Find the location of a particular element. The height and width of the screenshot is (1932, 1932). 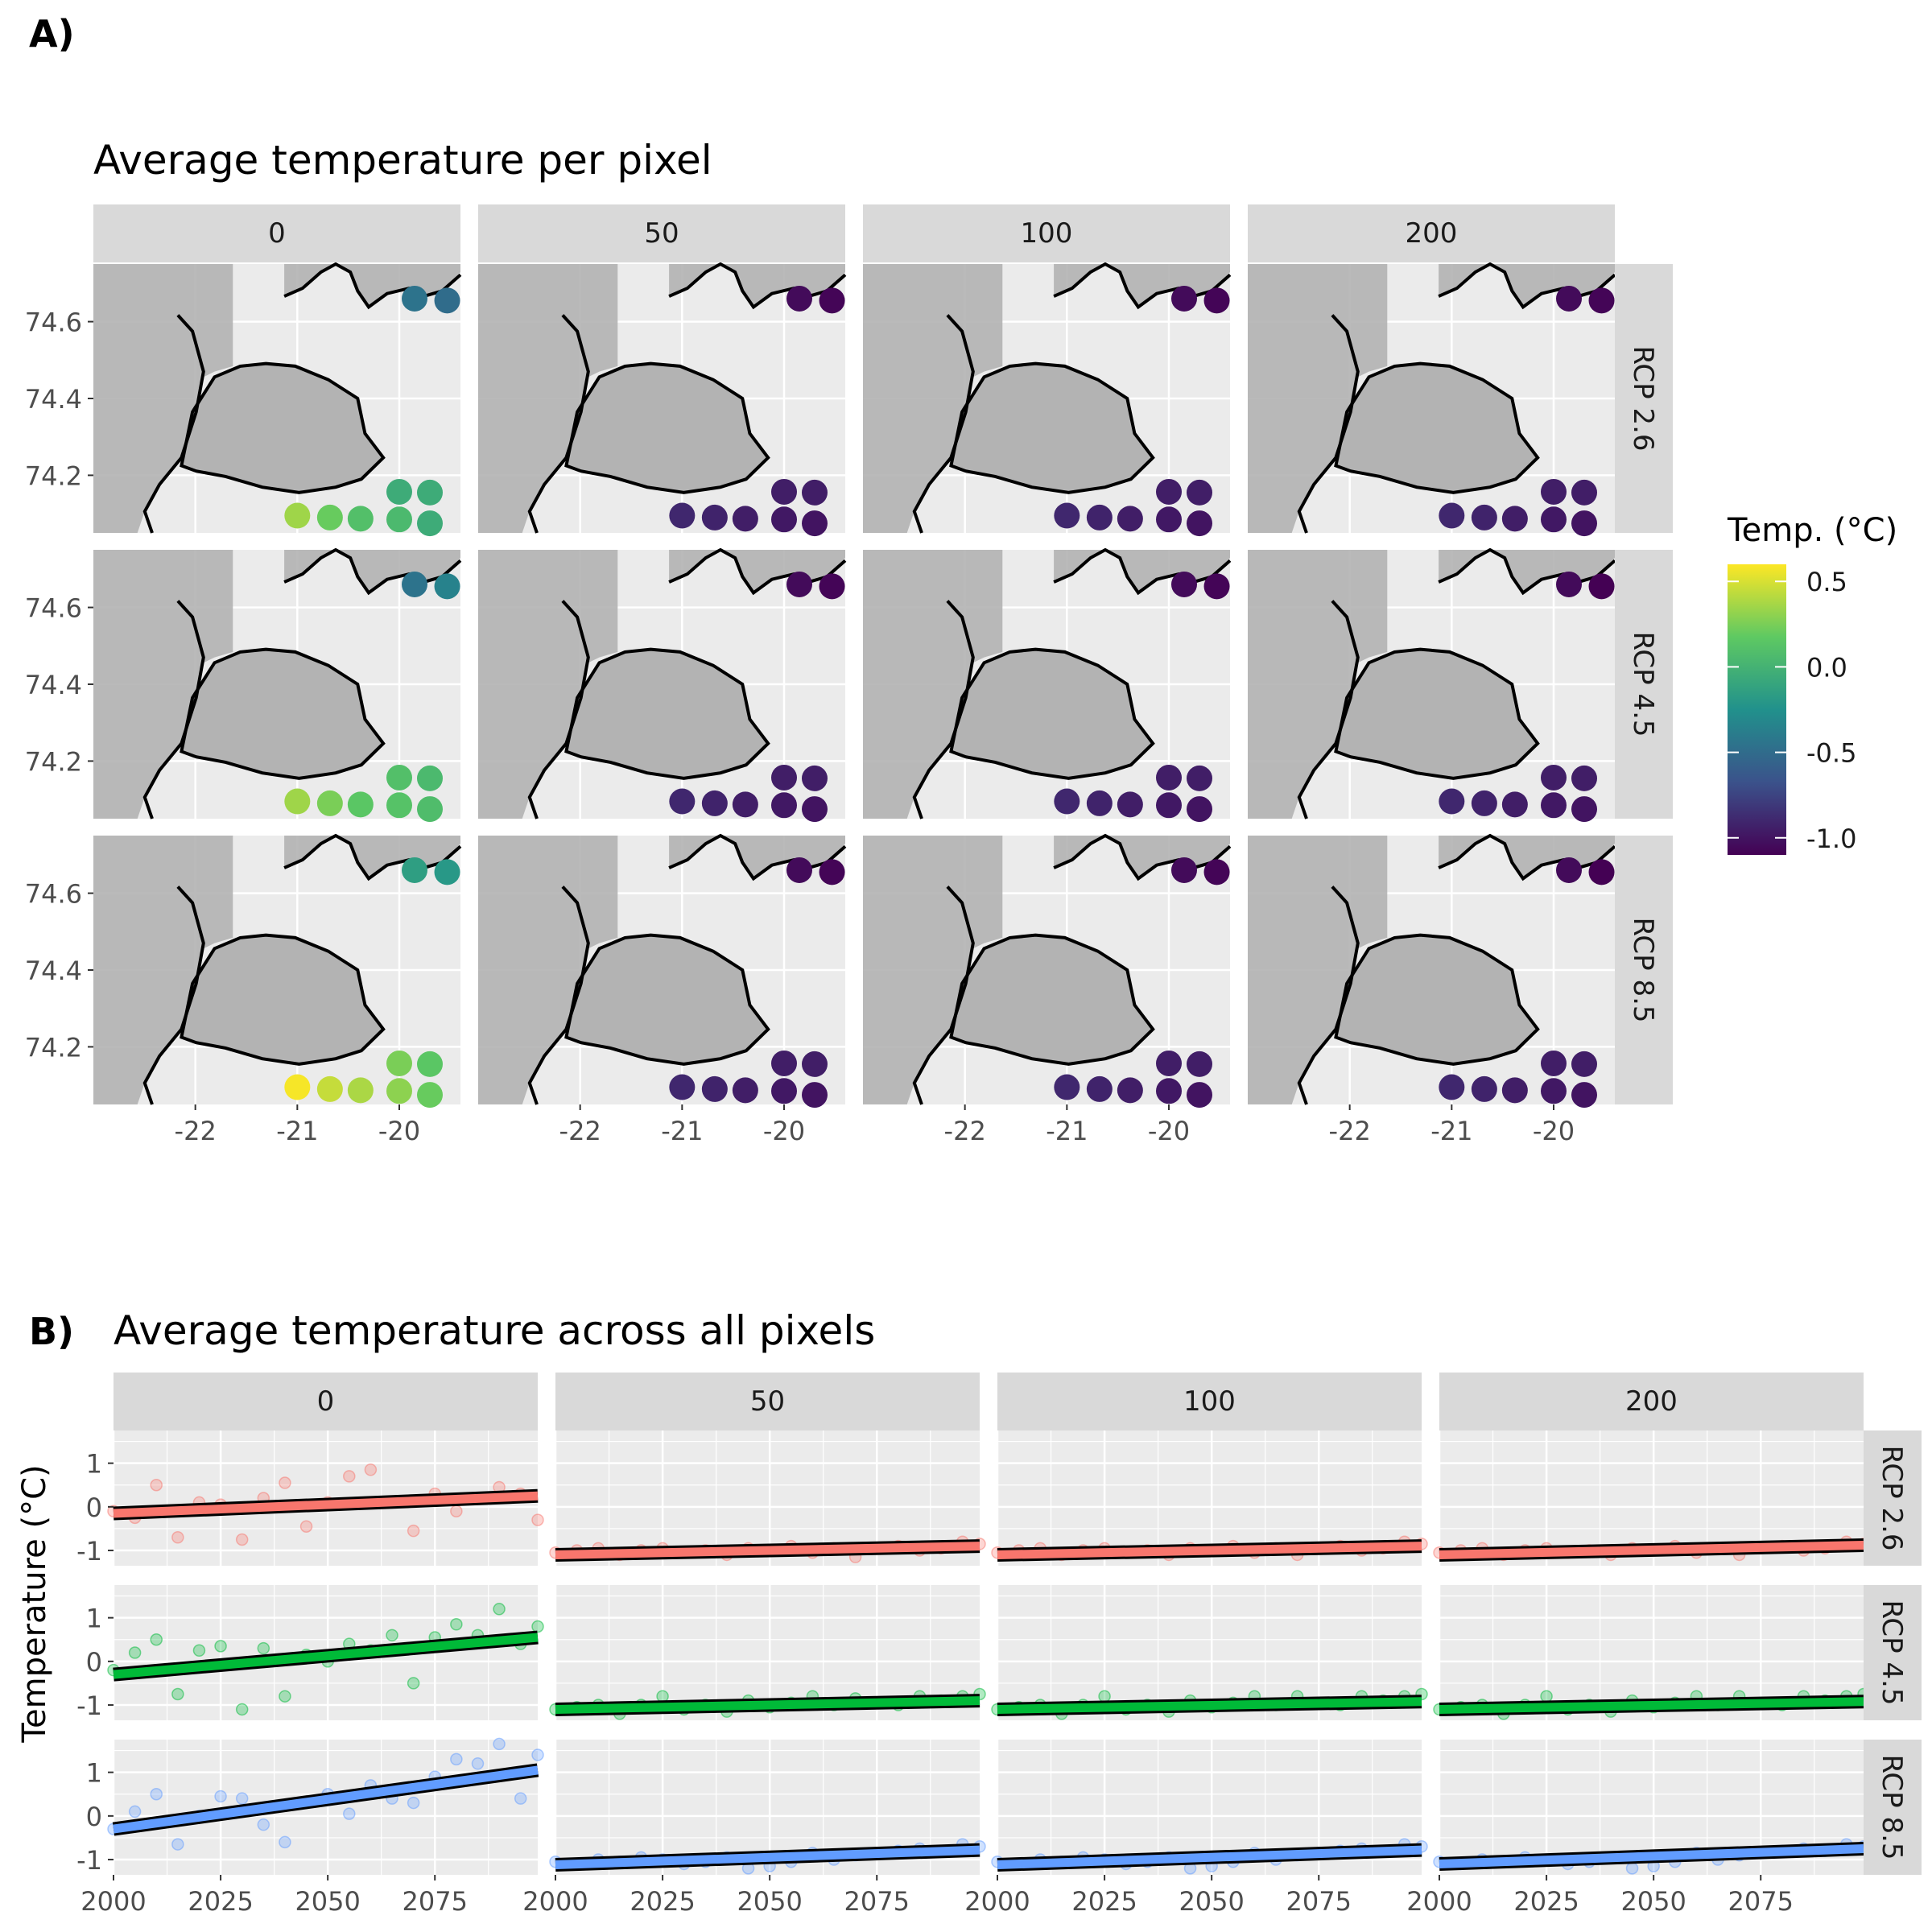

ts-col-strip-label: 100 is located at coordinates (1209, 1401).